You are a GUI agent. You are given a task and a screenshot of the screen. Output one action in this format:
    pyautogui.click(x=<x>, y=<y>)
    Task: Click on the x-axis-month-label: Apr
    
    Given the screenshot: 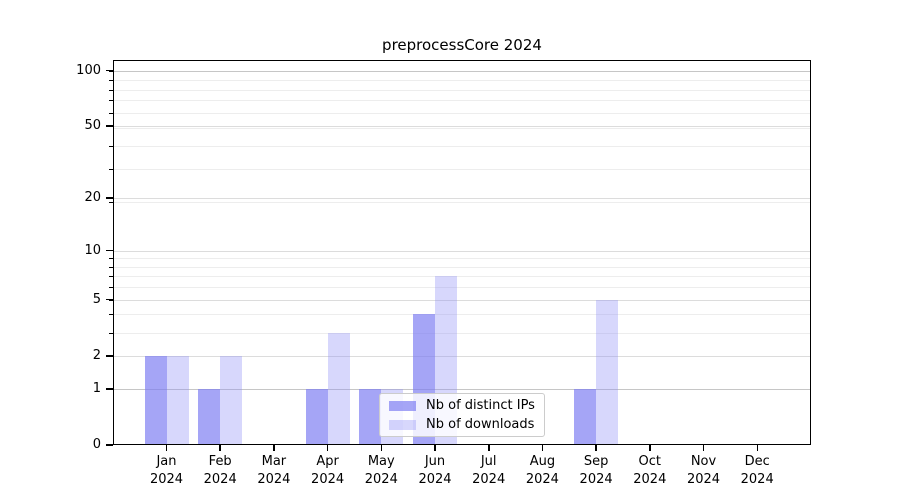 What is the action you would take?
    pyautogui.click(x=327, y=461)
    